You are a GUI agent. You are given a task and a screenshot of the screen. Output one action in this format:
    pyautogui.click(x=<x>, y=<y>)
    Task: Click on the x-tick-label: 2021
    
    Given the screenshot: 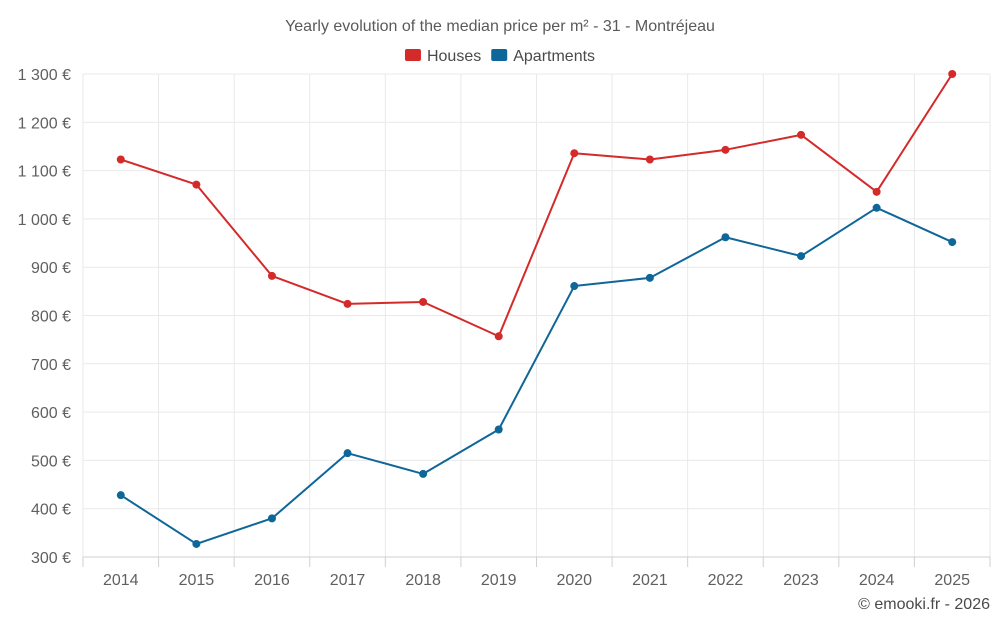 What is the action you would take?
    pyautogui.click(x=650, y=580)
    